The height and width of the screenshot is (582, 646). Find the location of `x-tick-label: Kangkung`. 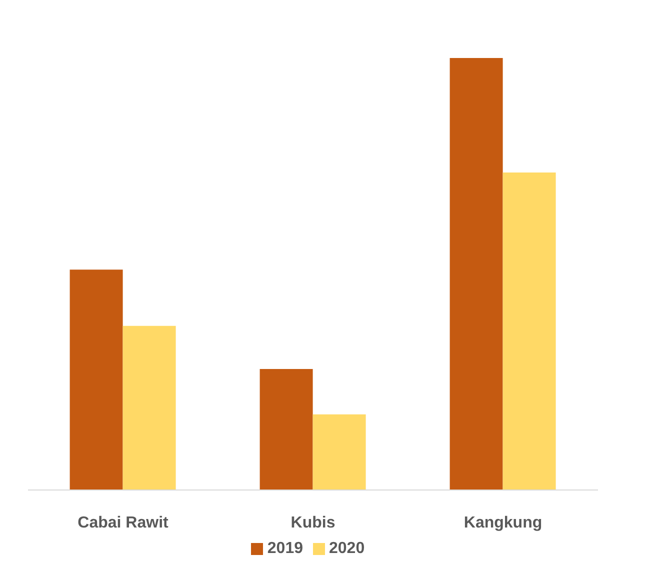

x-tick-label: Kangkung is located at coordinates (503, 523).